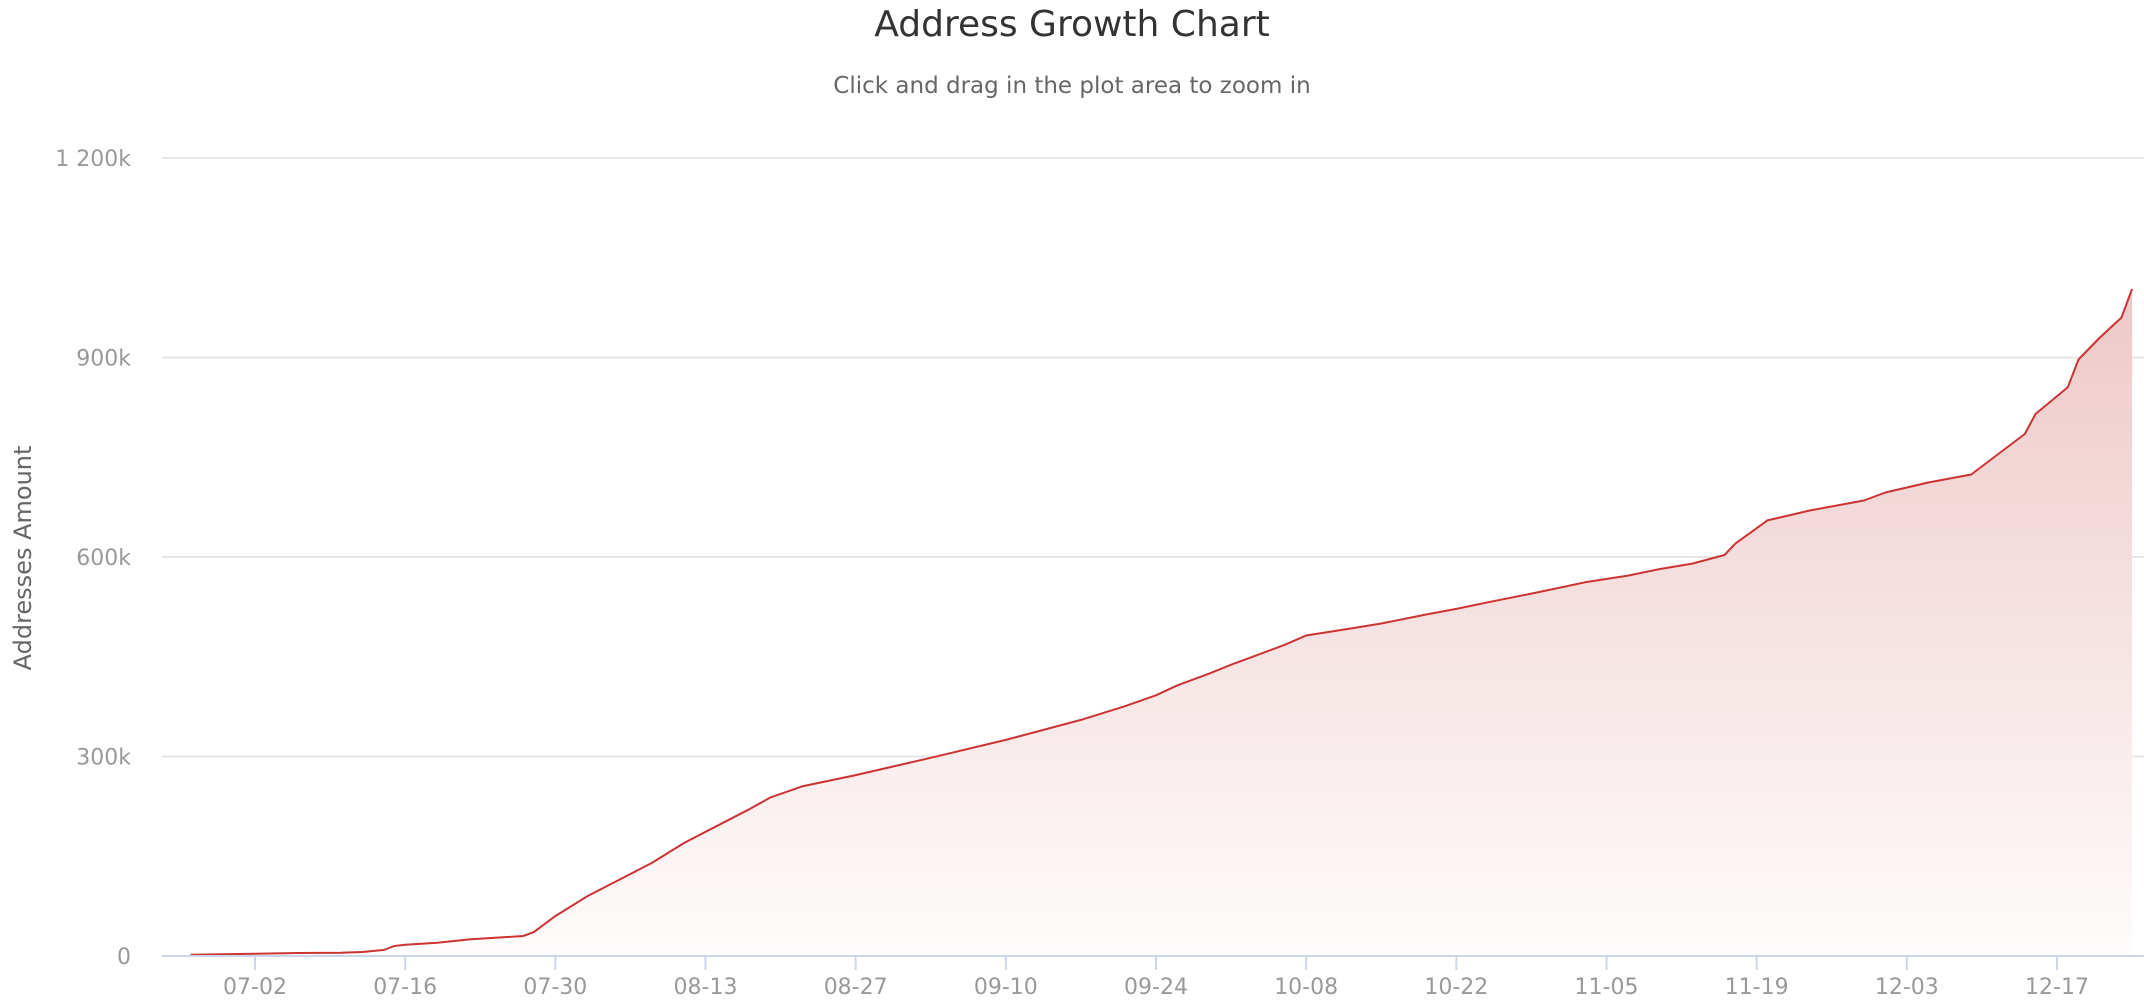  What do you see at coordinates (1156, 987) in the screenshot?
I see `x-tick-label: 09-24` at bounding box center [1156, 987].